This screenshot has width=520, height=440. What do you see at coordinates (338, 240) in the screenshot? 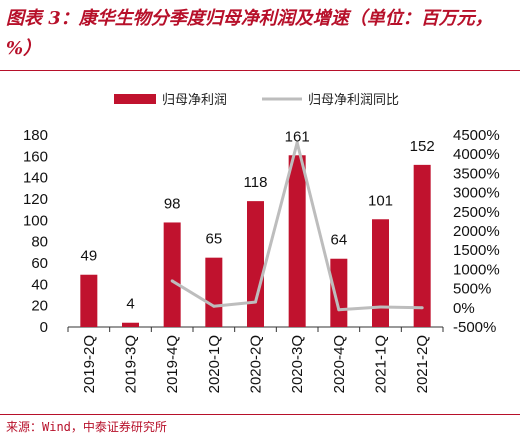
I see `data-label: 64` at bounding box center [338, 240].